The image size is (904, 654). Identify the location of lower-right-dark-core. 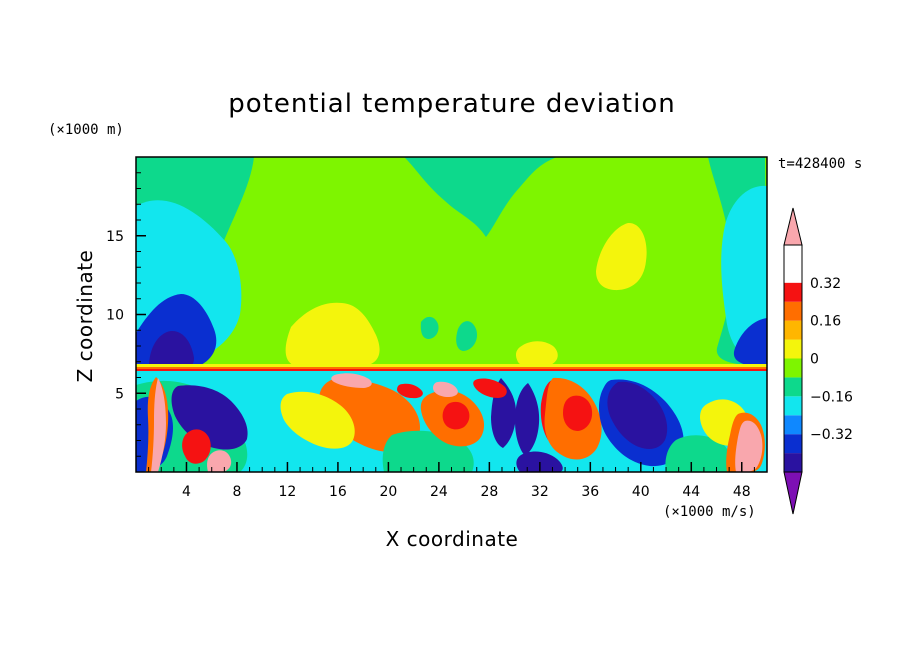
(637, 415).